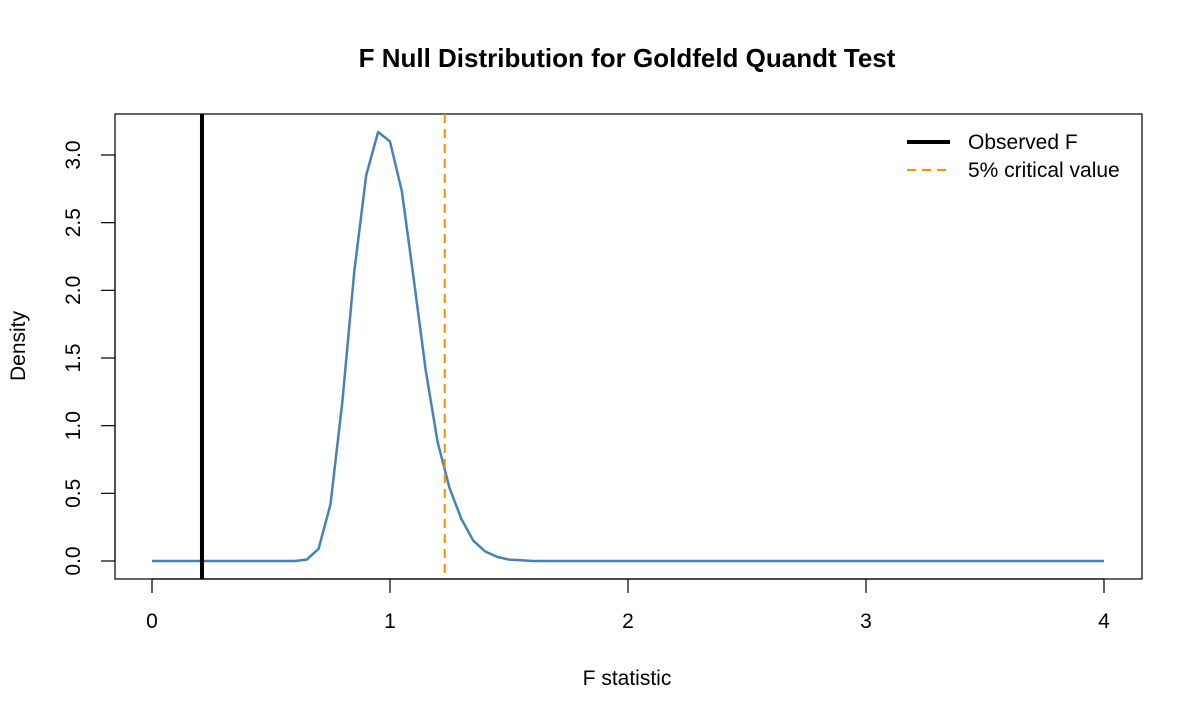 This screenshot has height=720, width=1200. I want to click on x-axis: 0 1 2 3 4, so click(628, 605).